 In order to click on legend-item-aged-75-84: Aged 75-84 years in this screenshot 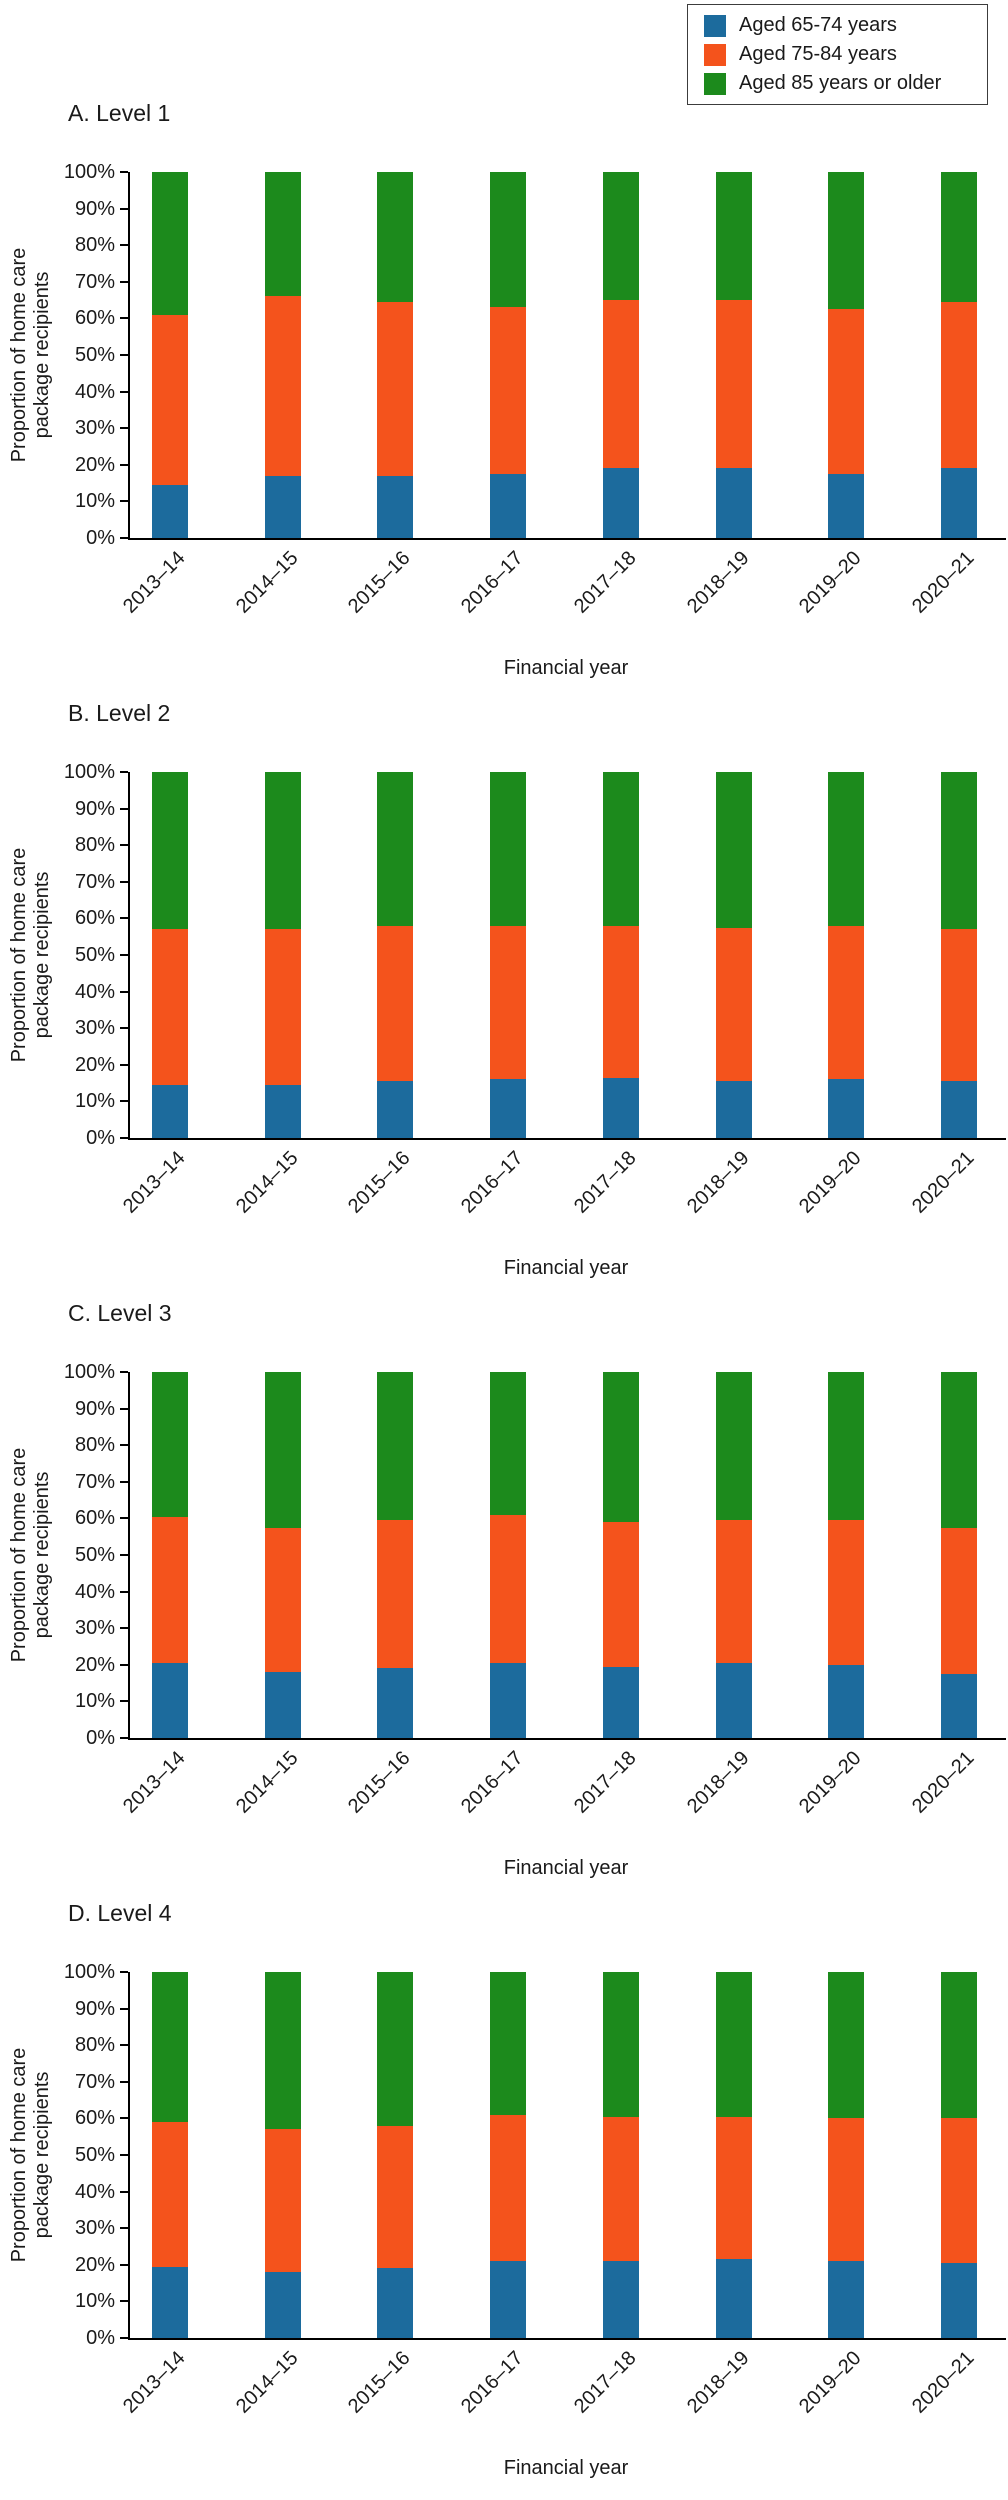, I will do `click(845, 54)`.